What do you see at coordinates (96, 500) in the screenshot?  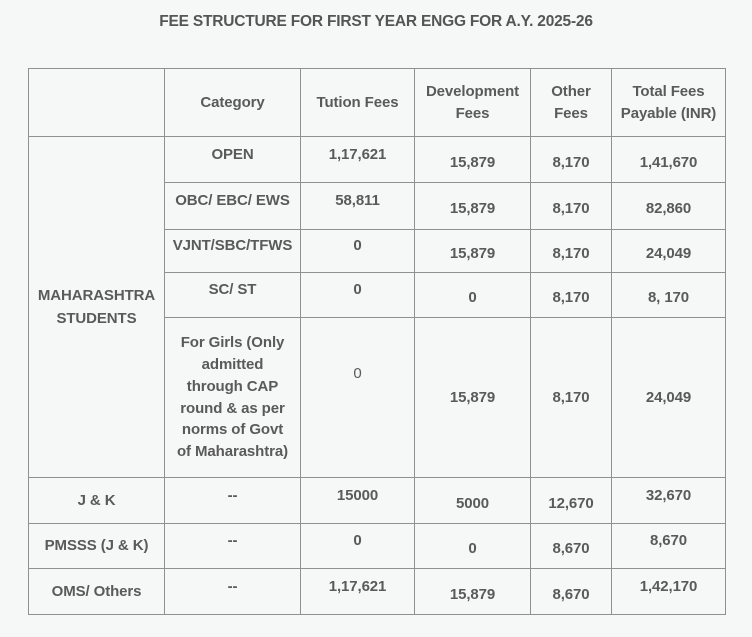 I see `cell-group-label: J & K` at bounding box center [96, 500].